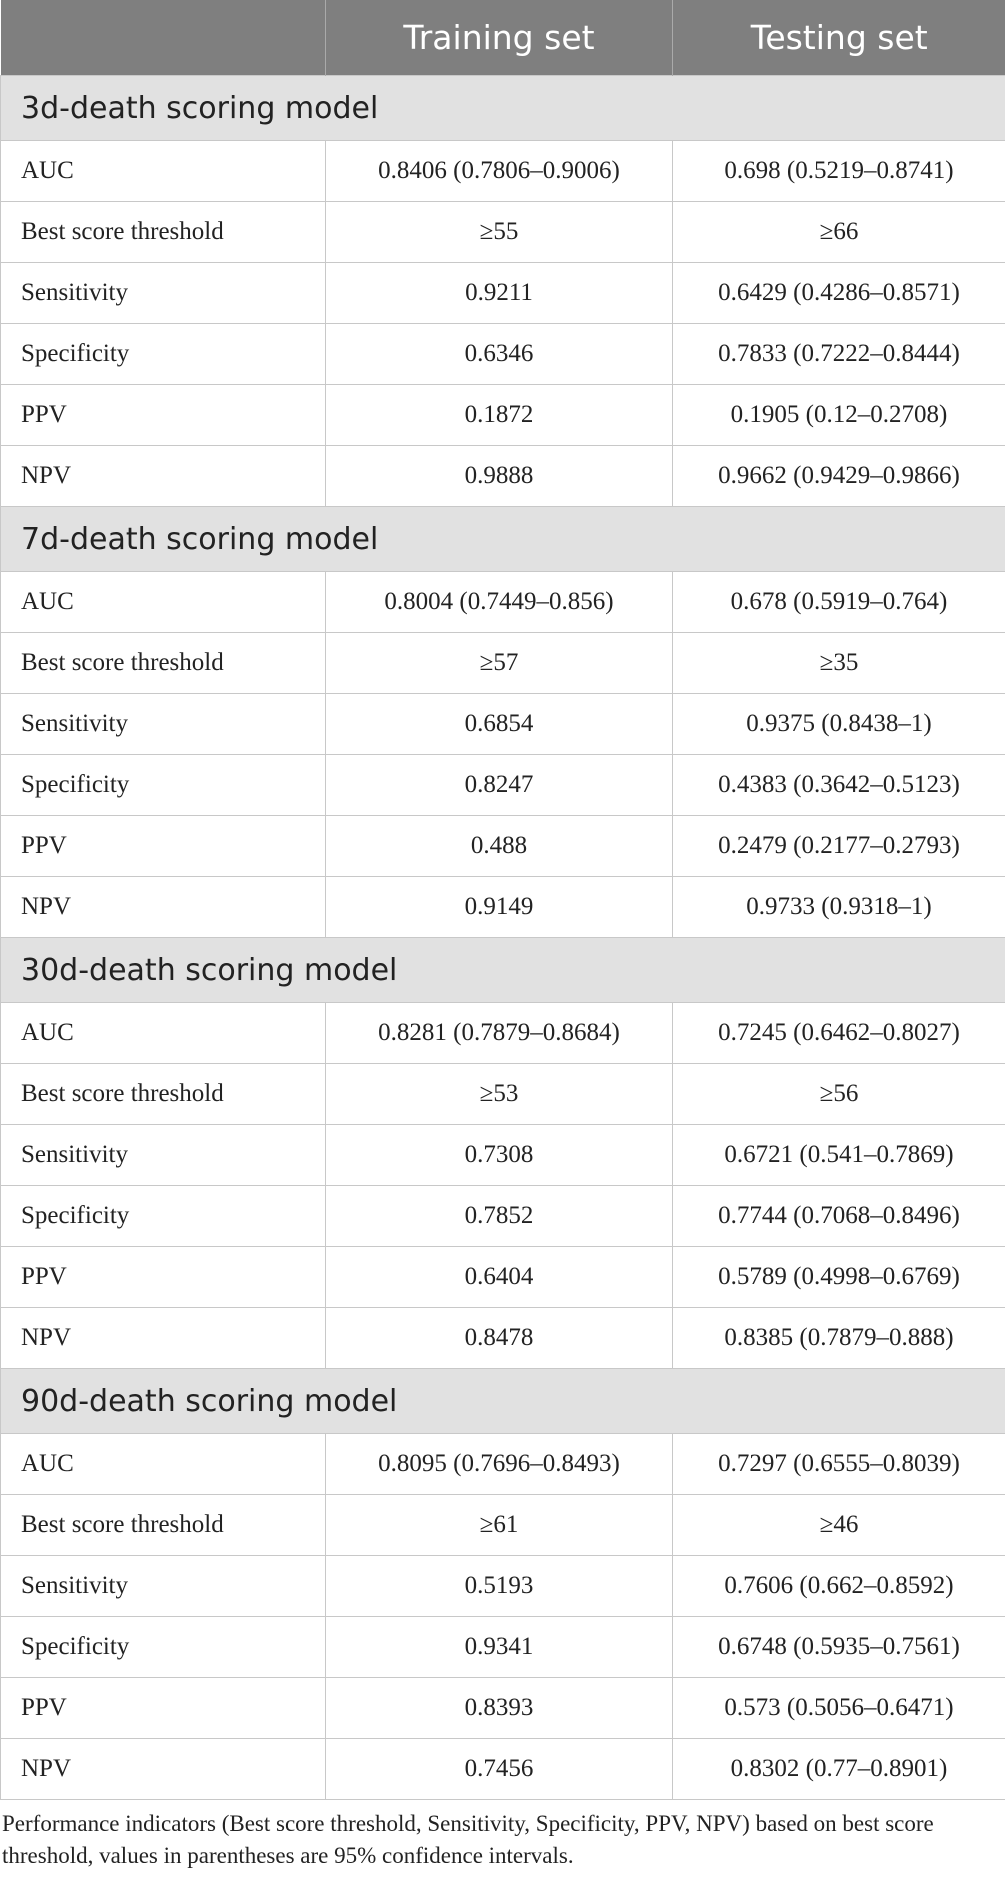 The image size is (1005, 1899). Describe the element at coordinates (499, 785) in the screenshot. I see `cell: 0.8247` at that location.